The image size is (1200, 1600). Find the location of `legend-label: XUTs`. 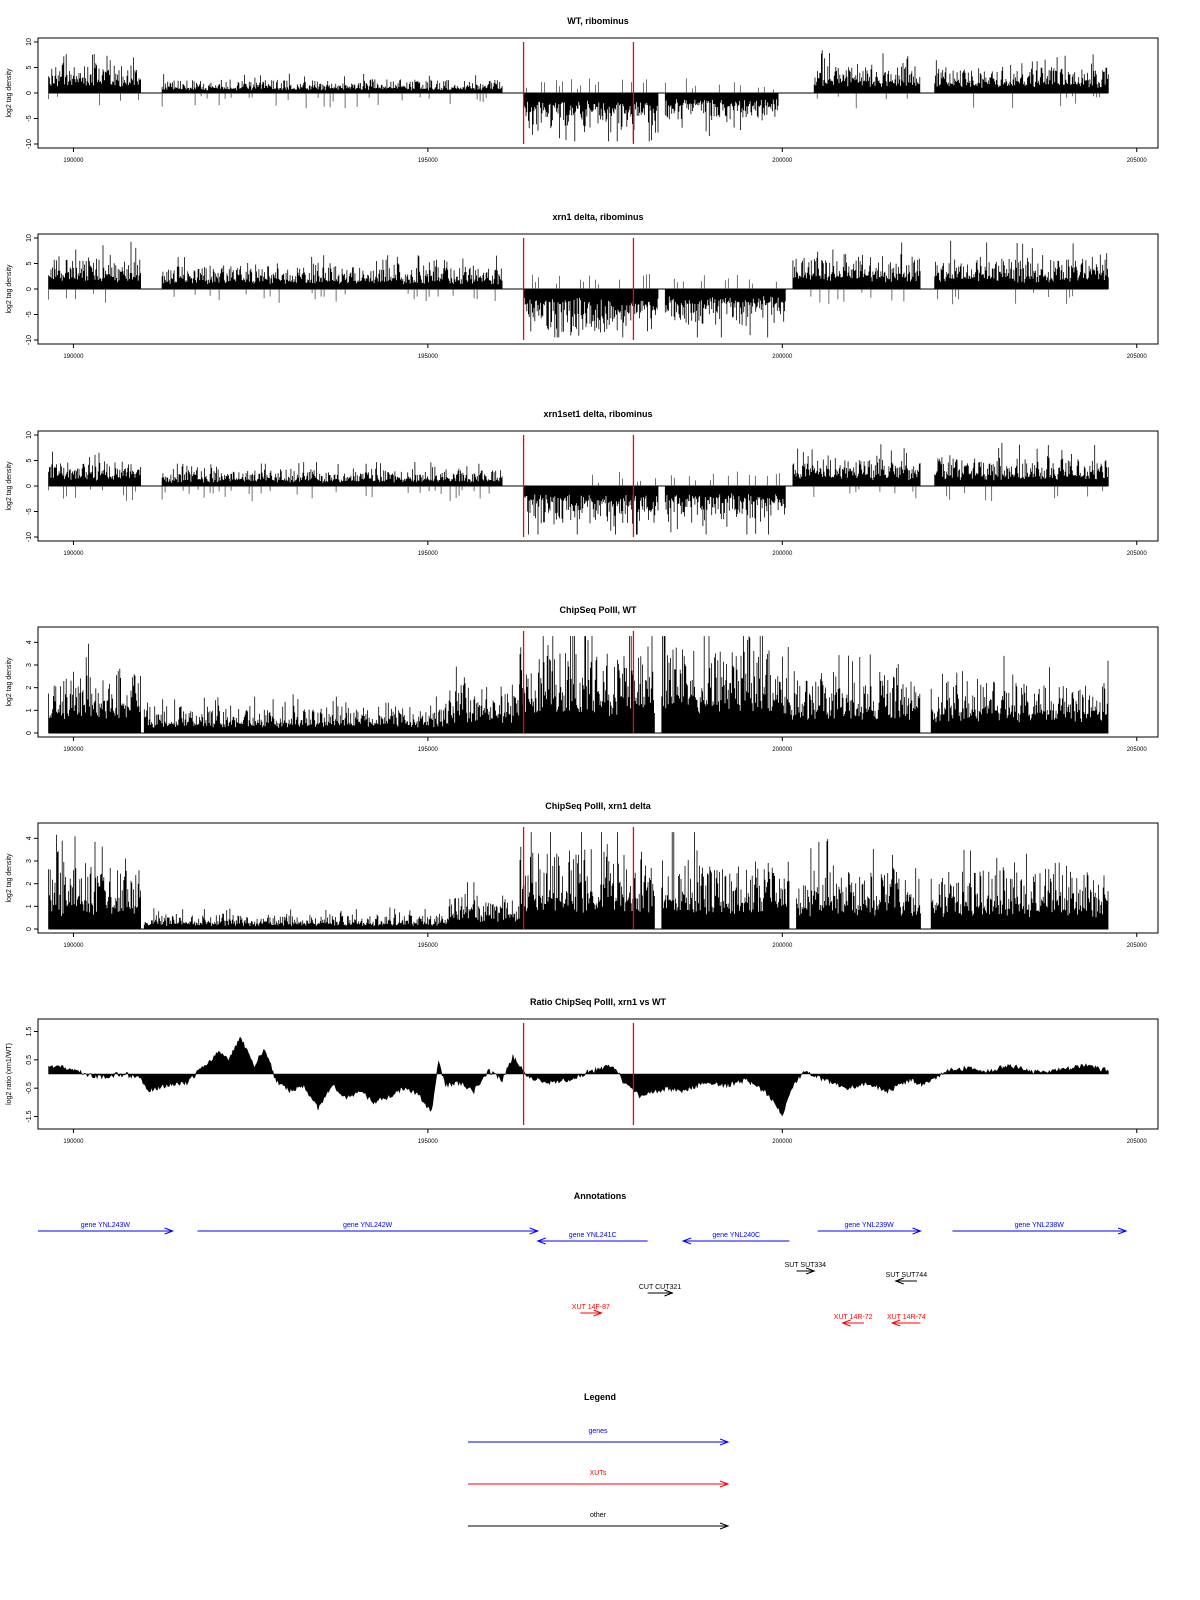

legend-label: XUTs is located at coordinates (598, 1473).